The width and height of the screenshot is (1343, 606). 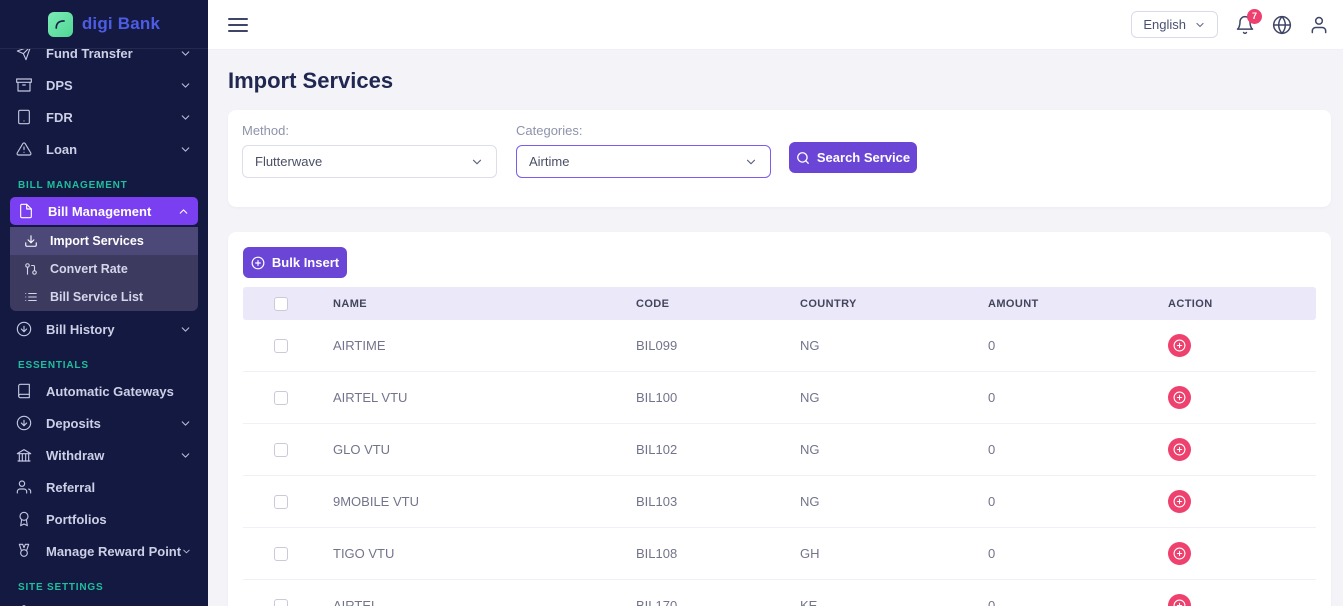 What do you see at coordinates (24, 85) in the screenshot?
I see `archive-icon` at bounding box center [24, 85].